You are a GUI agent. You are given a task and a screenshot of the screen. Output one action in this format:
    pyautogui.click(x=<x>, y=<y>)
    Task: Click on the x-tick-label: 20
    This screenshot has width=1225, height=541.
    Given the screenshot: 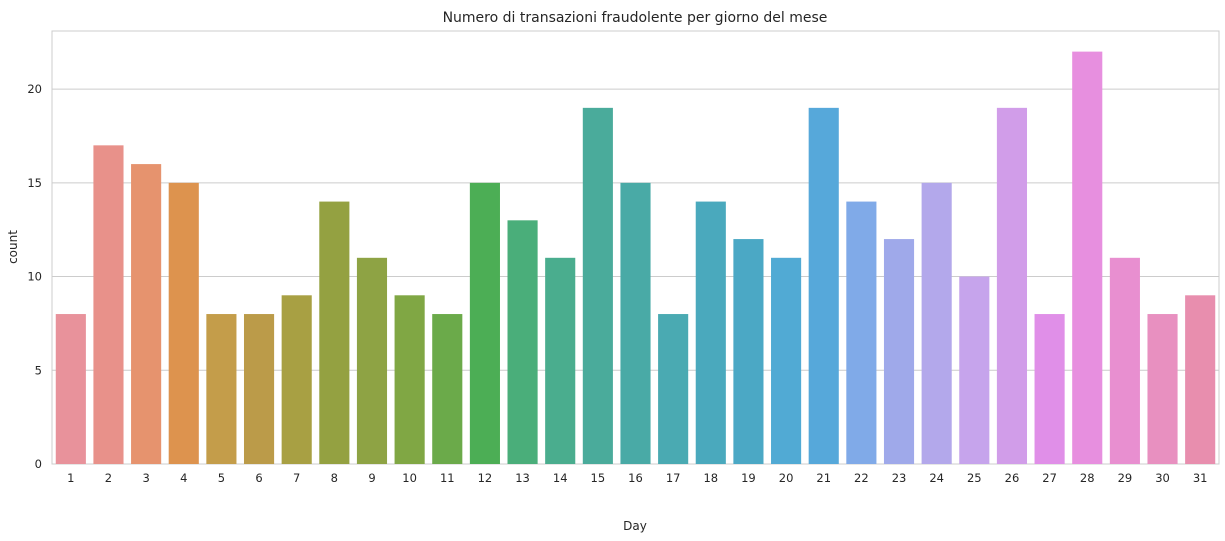 What is the action you would take?
    pyautogui.click(x=786, y=478)
    